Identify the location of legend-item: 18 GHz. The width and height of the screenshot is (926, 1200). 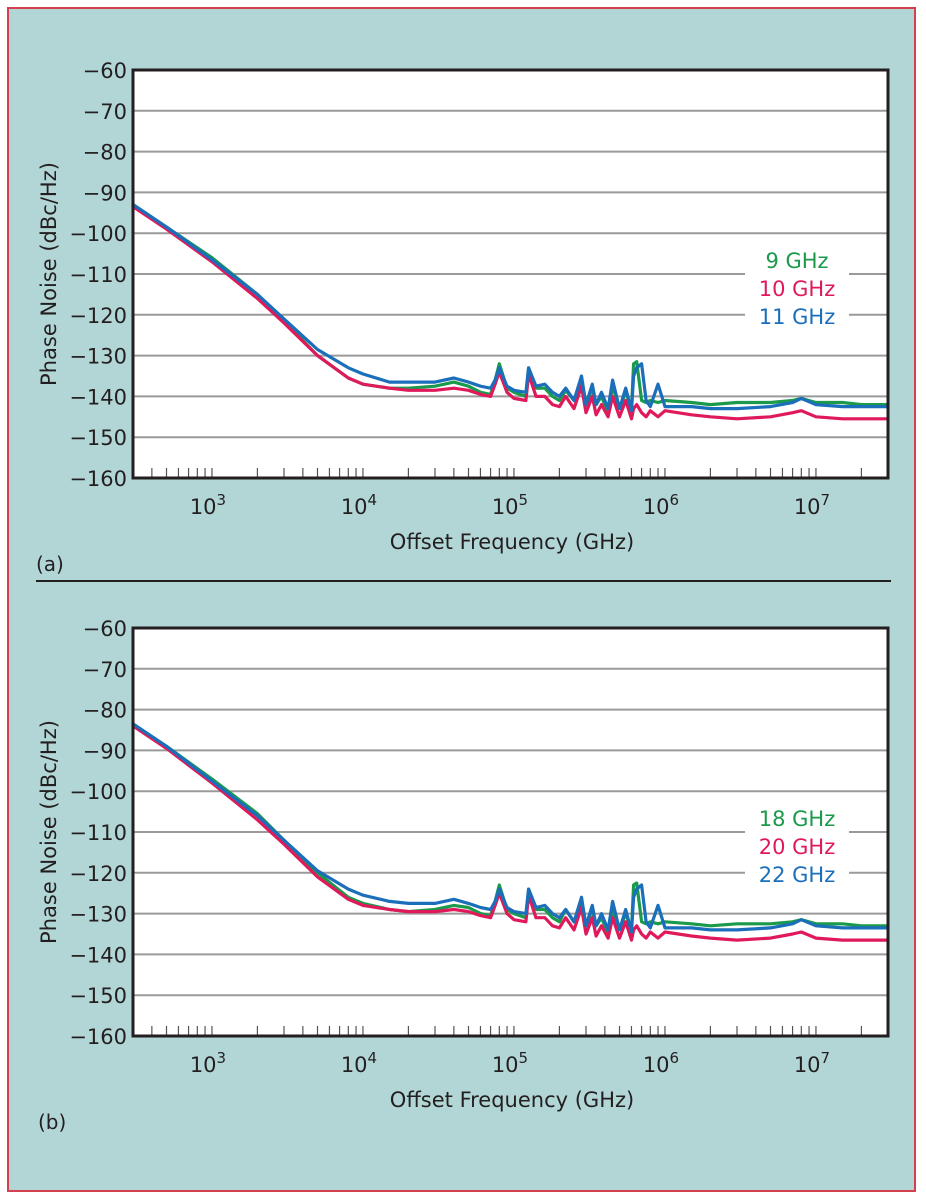
(797, 819).